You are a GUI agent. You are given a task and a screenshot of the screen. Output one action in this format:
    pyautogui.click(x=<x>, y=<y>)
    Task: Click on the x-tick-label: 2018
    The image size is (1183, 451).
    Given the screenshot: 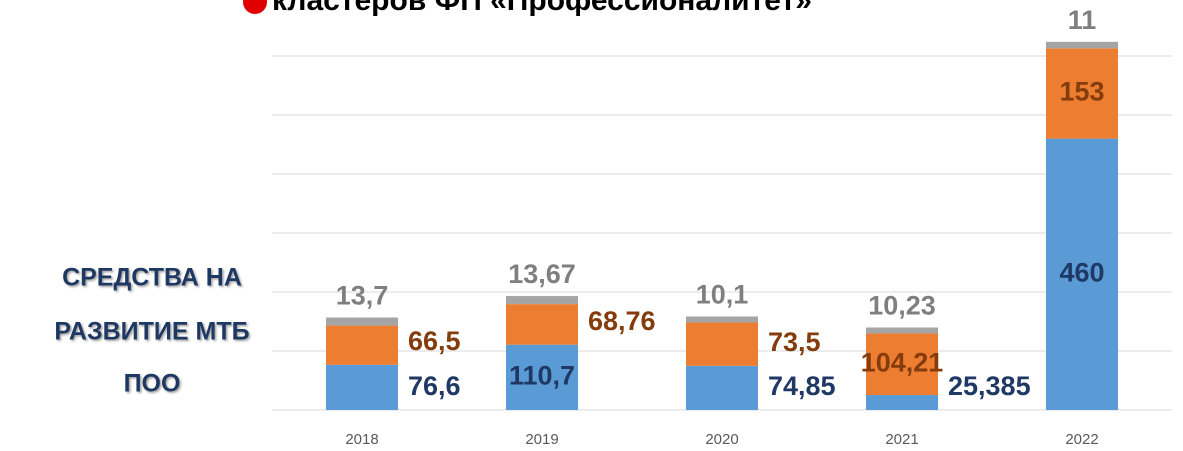 What is the action you would take?
    pyautogui.click(x=361, y=439)
    